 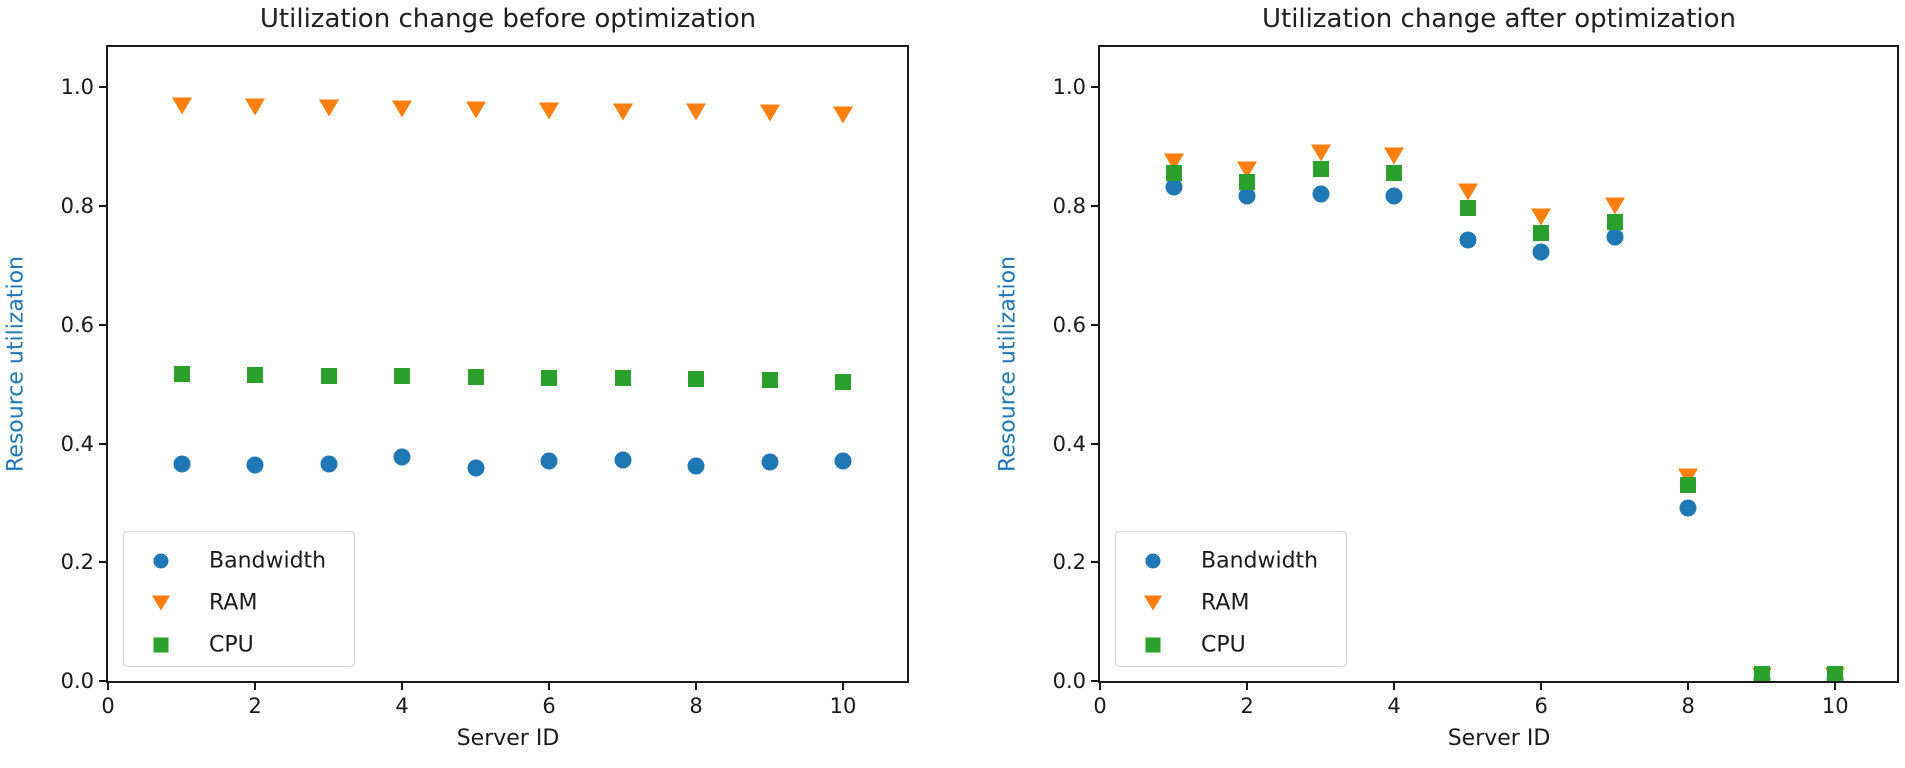 What do you see at coordinates (1835, 706) in the screenshot?
I see `x-tick-label: 10` at bounding box center [1835, 706].